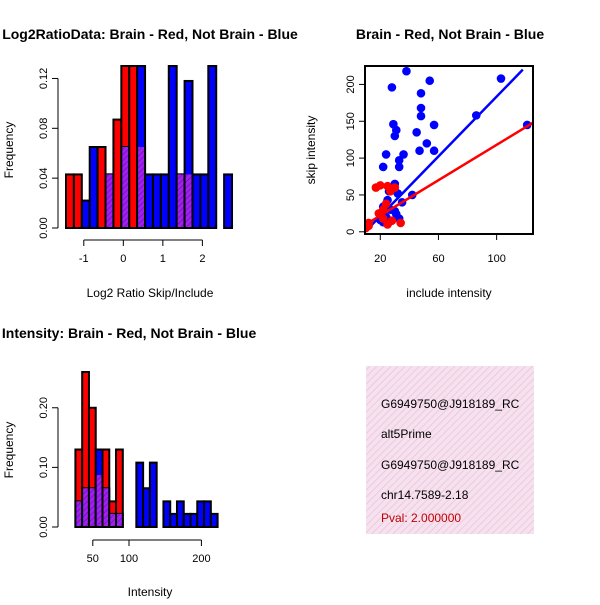 The width and height of the screenshot is (600, 605). What do you see at coordinates (351, 84) in the screenshot?
I see `scatter-y-tick-label: 200` at bounding box center [351, 84].